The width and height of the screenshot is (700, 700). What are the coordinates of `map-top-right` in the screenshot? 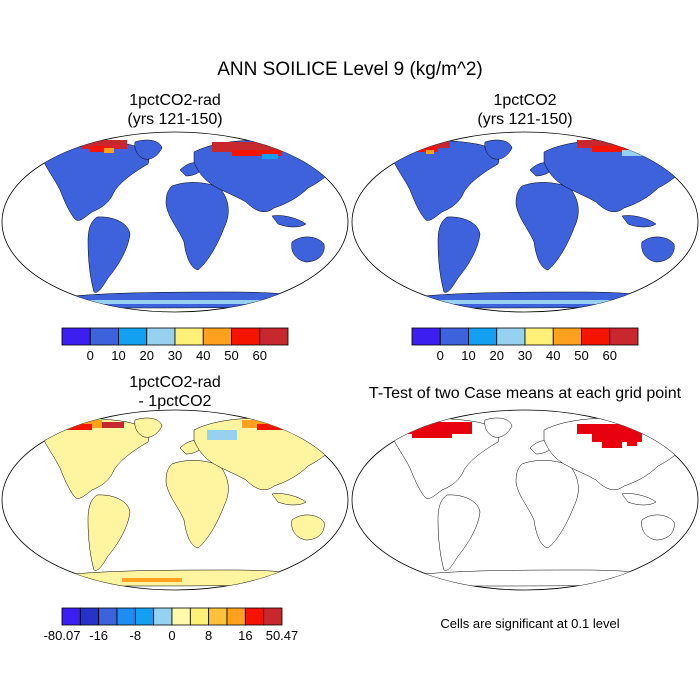 It's located at (525, 222).